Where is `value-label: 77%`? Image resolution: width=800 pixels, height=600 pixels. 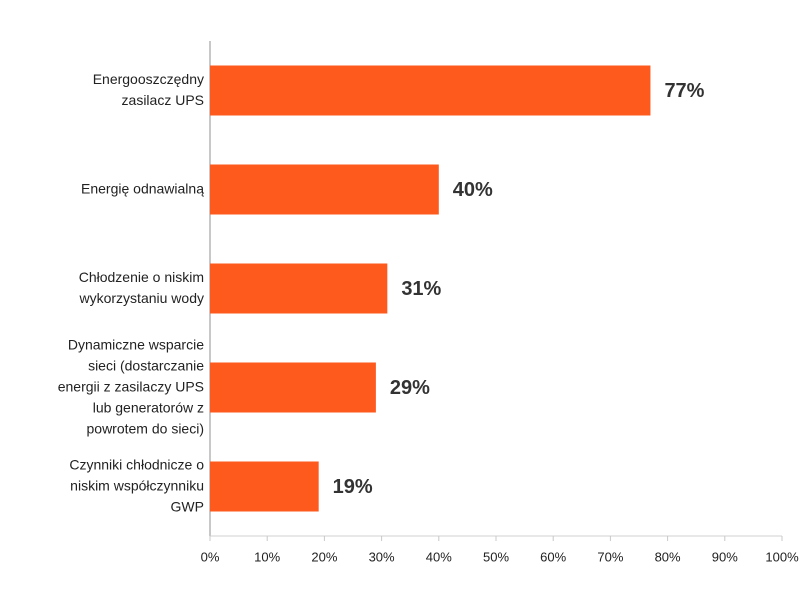 value-label: 77% is located at coordinates (684, 91).